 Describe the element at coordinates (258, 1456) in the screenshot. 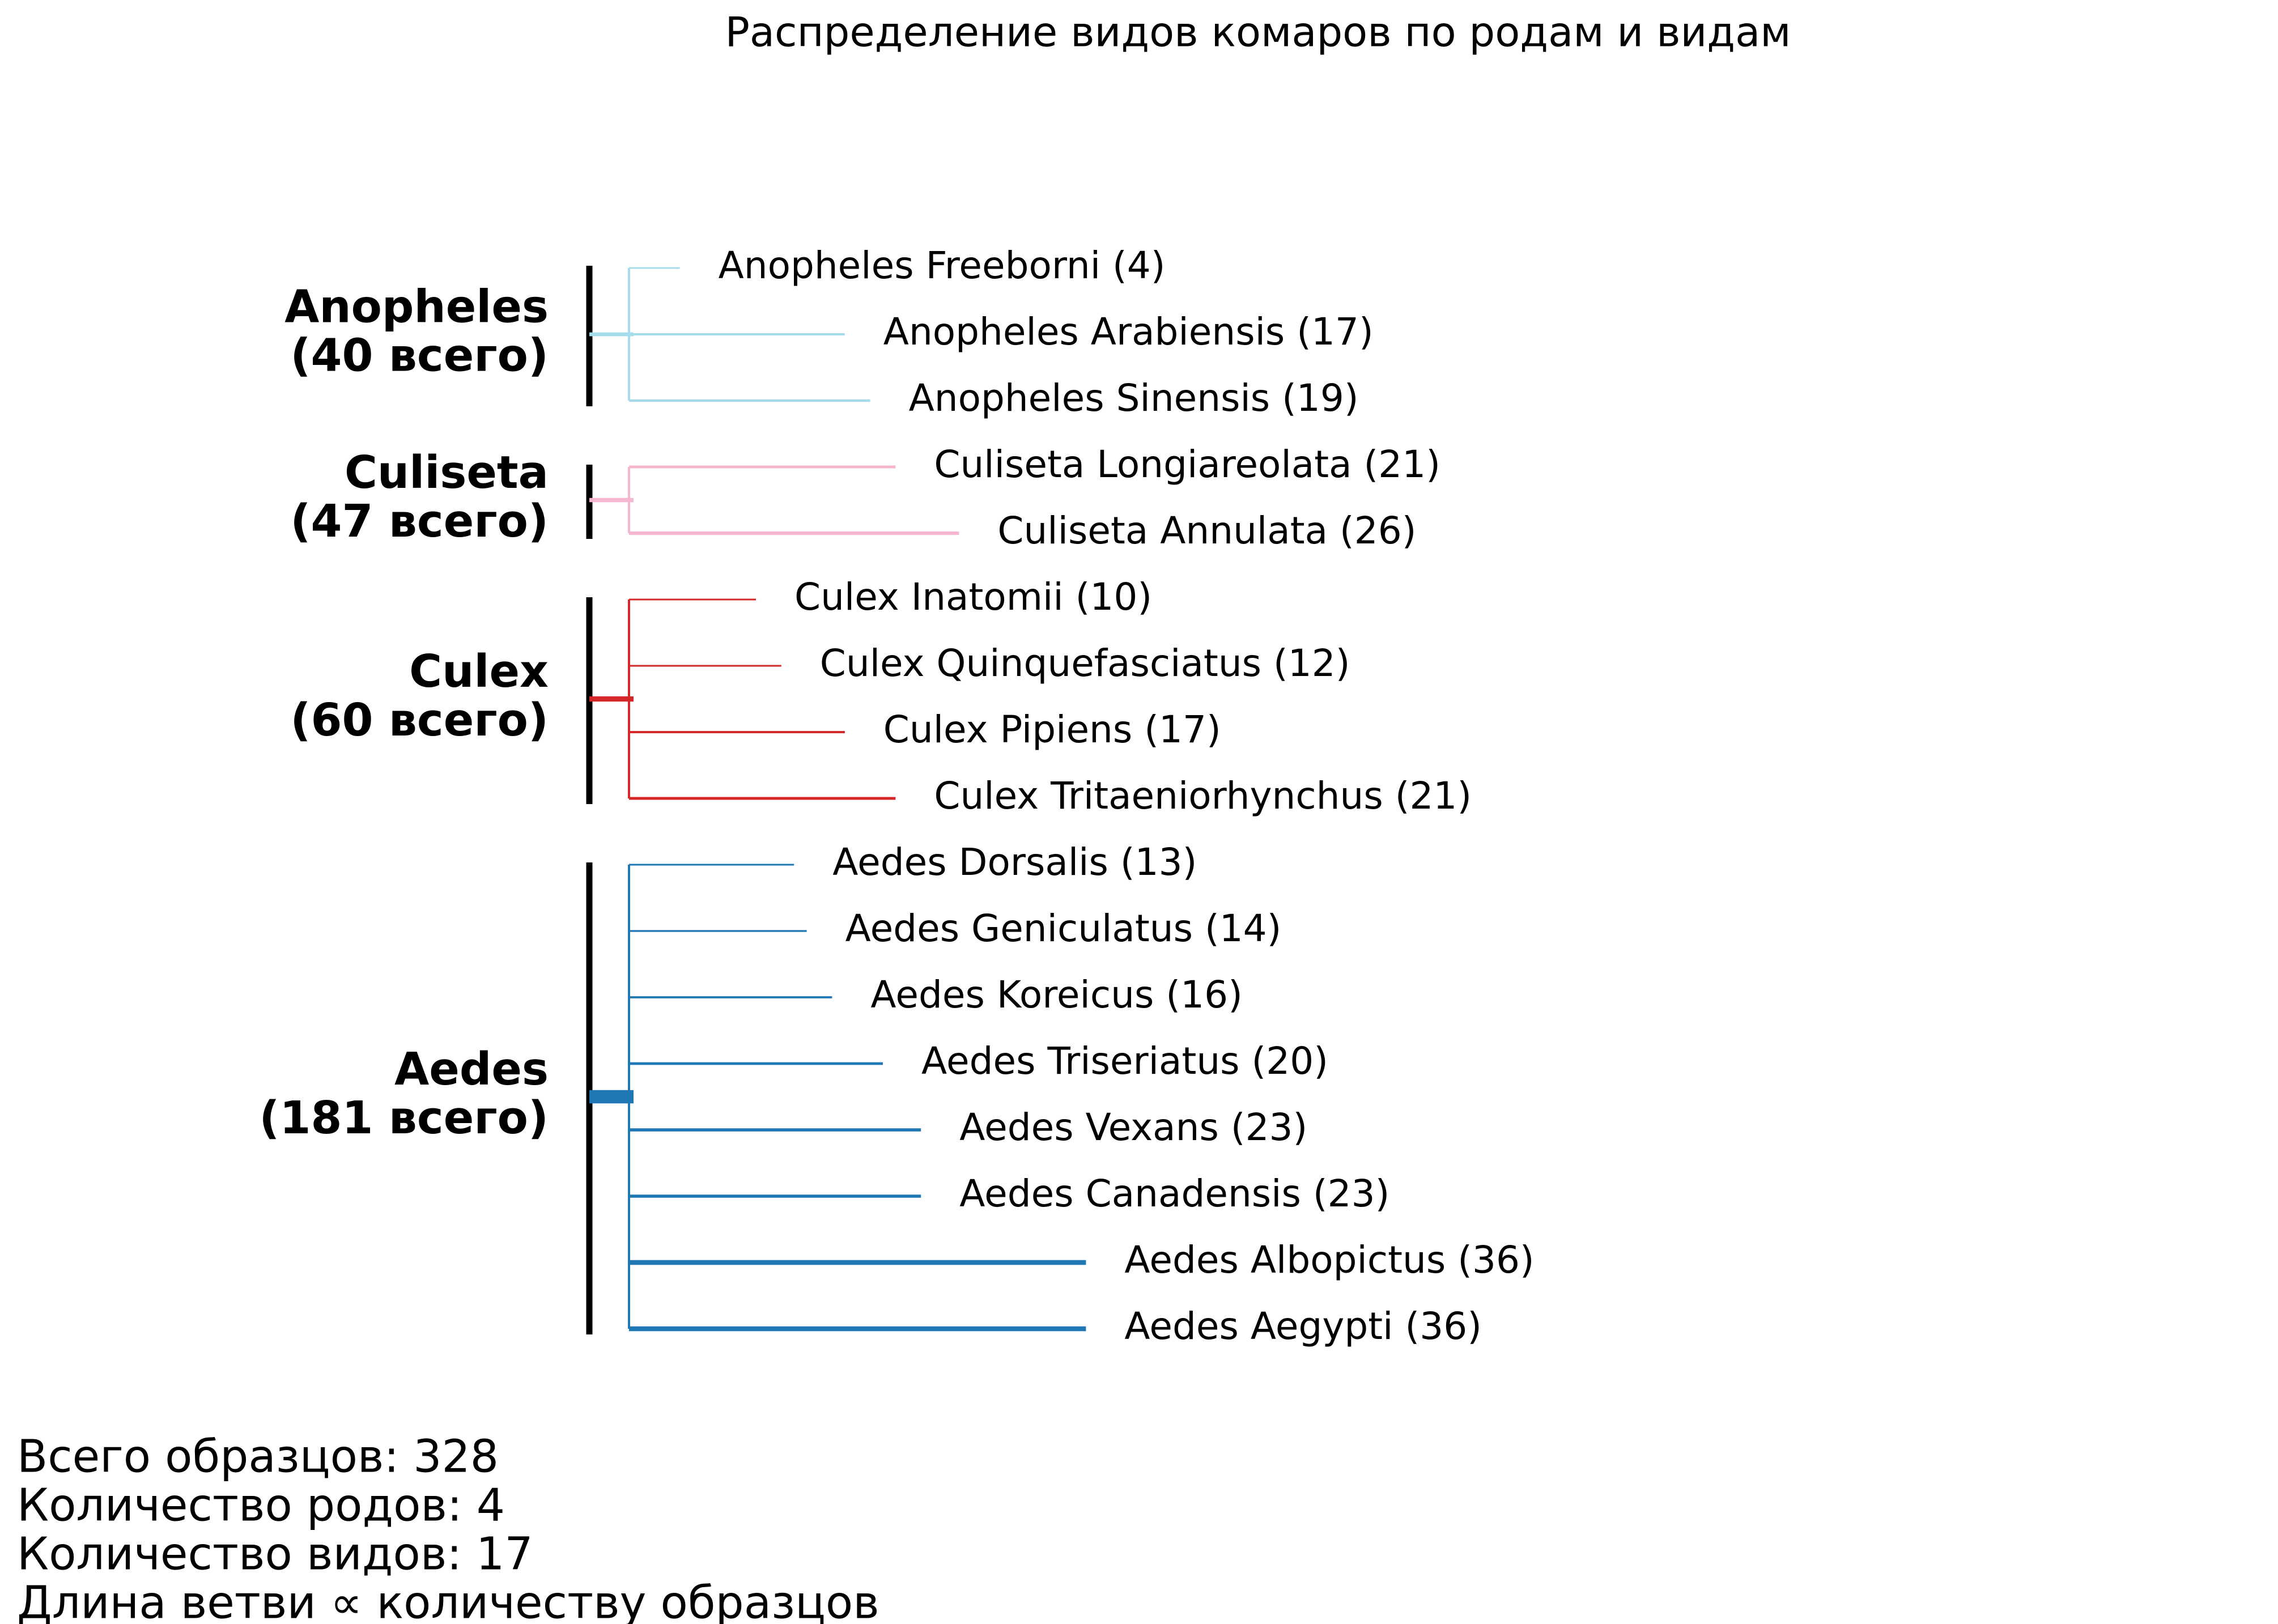

I see `stats-total-samples: Всего образцов: 328` at that location.